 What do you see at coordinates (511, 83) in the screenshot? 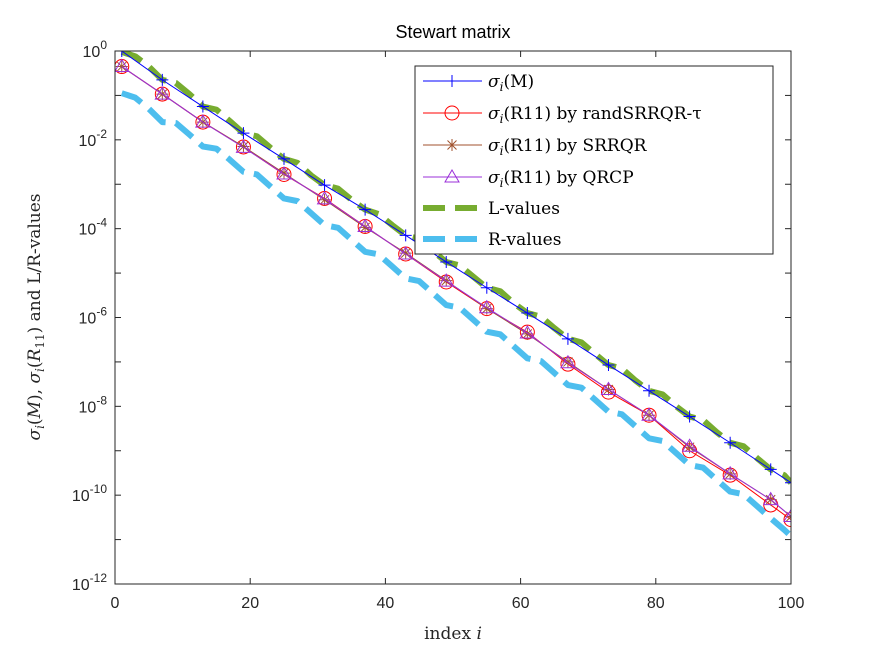
I see `legend-label: σi(M)` at bounding box center [511, 83].